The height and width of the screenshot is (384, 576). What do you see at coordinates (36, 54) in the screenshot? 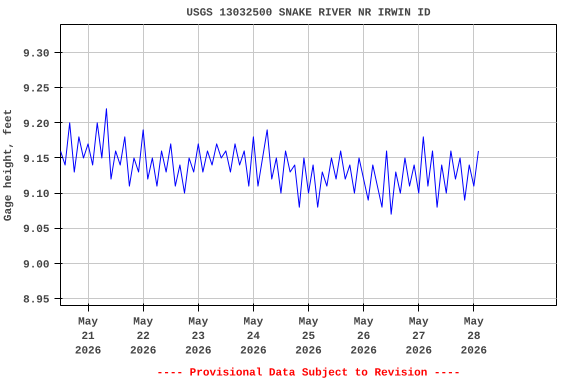
I see `y-tick-label: 9.30` at bounding box center [36, 54].